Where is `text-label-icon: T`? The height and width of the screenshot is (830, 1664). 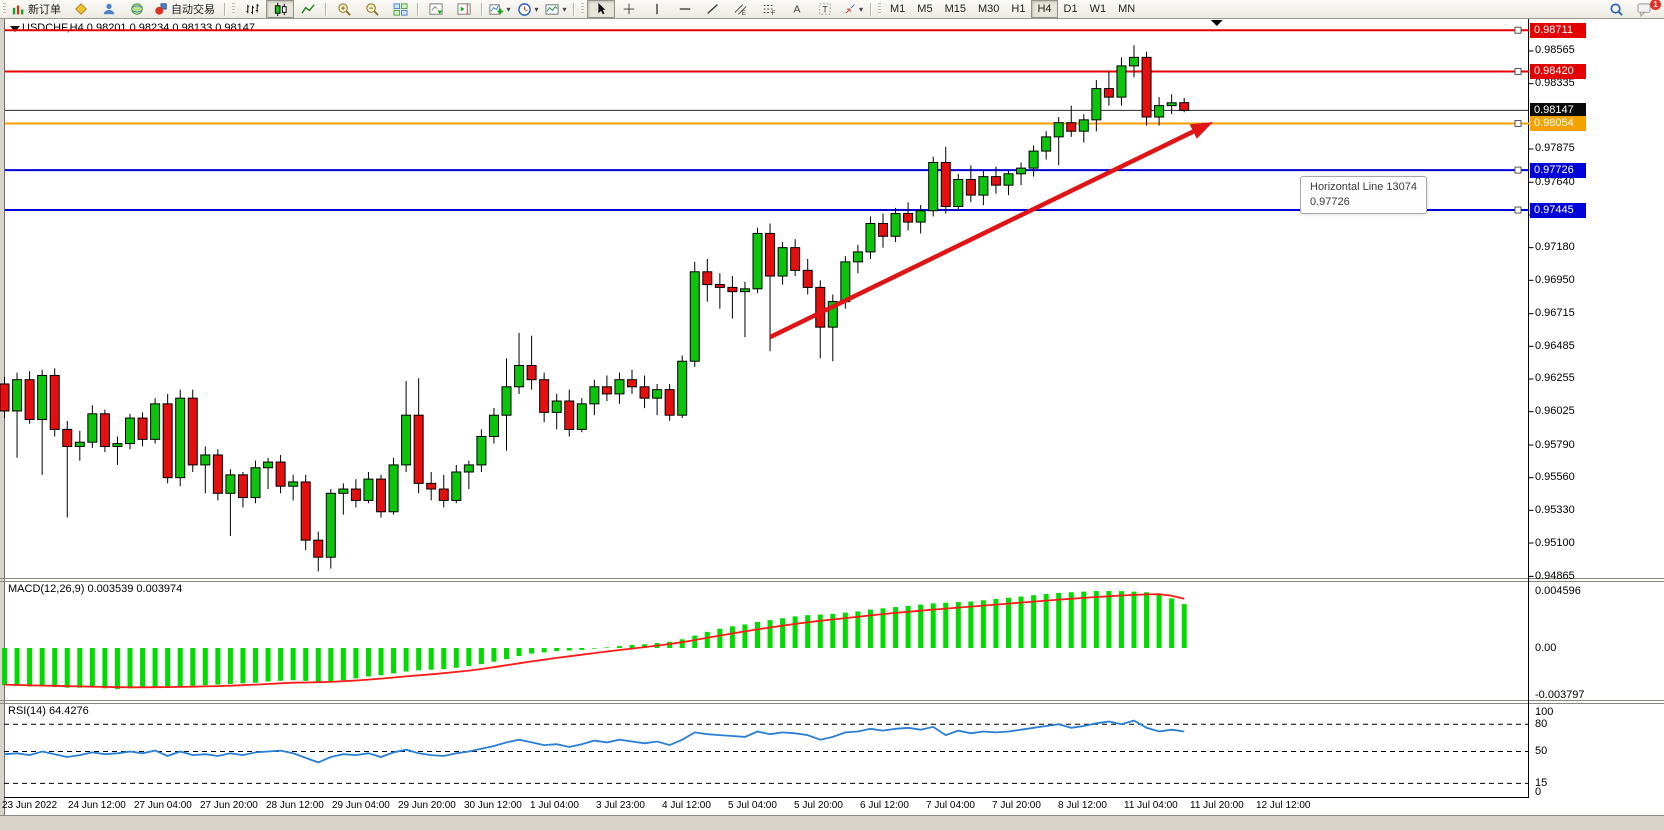
text-label-icon: T is located at coordinates (825, 9).